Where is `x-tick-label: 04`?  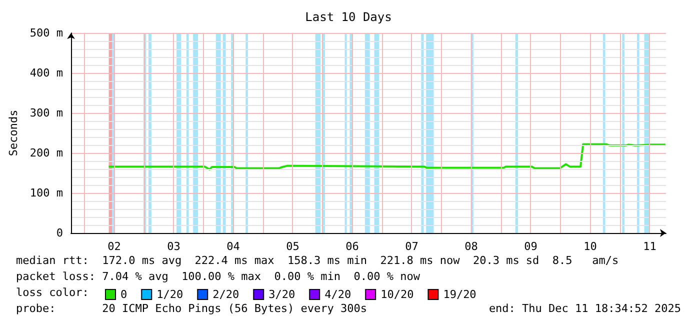 x-tick-label: 04 is located at coordinates (233, 246).